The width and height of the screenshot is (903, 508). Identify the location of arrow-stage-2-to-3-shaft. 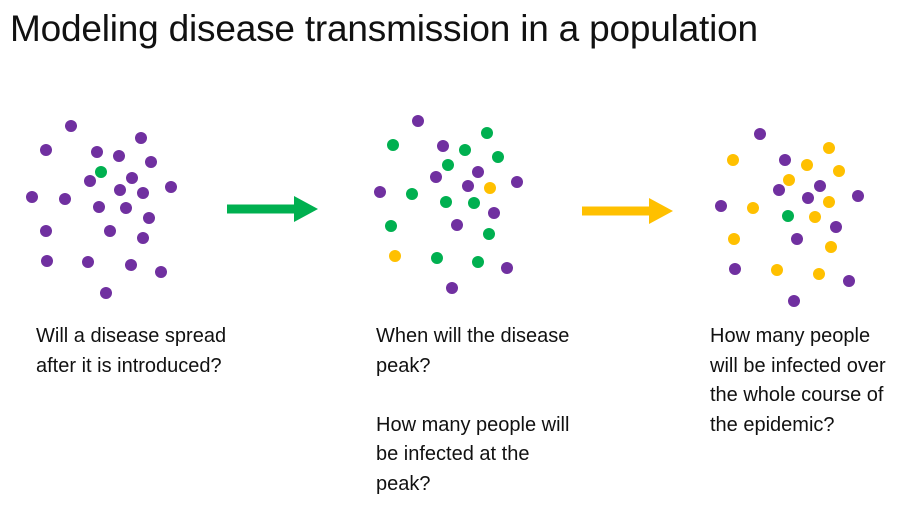
(616, 211).